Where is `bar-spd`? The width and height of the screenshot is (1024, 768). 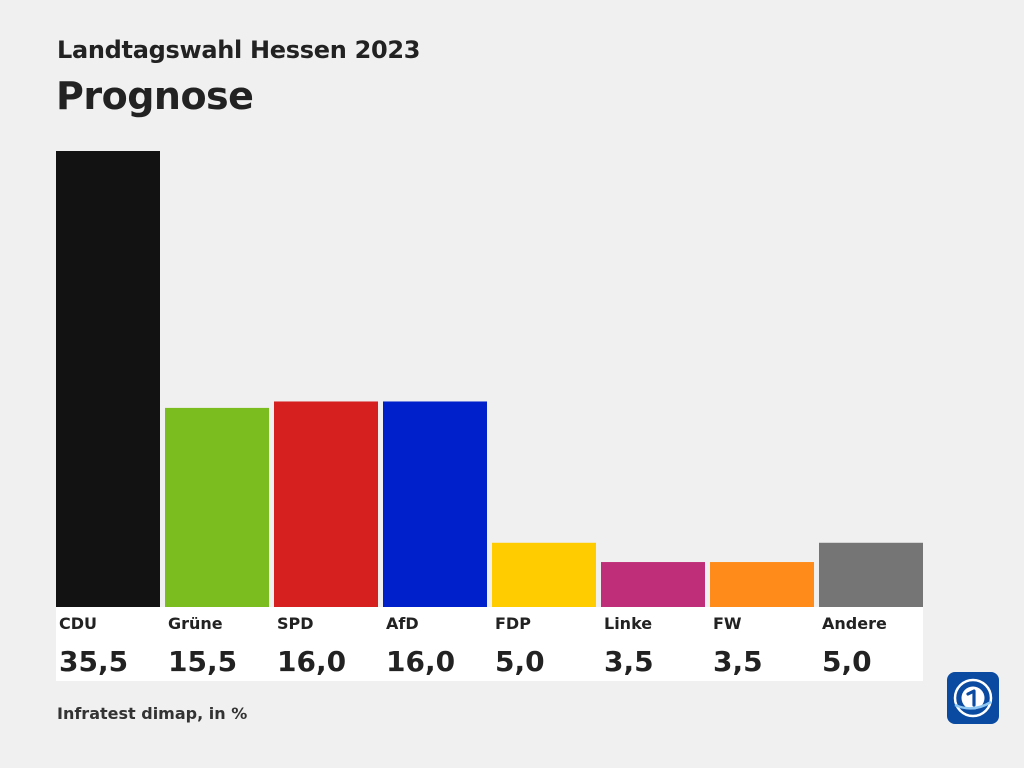
bar-spd is located at coordinates (326, 504).